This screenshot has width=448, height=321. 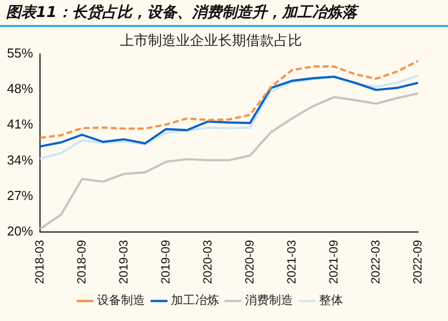 I want to click on y-tick-label: 20%, so click(x=20, y=231).